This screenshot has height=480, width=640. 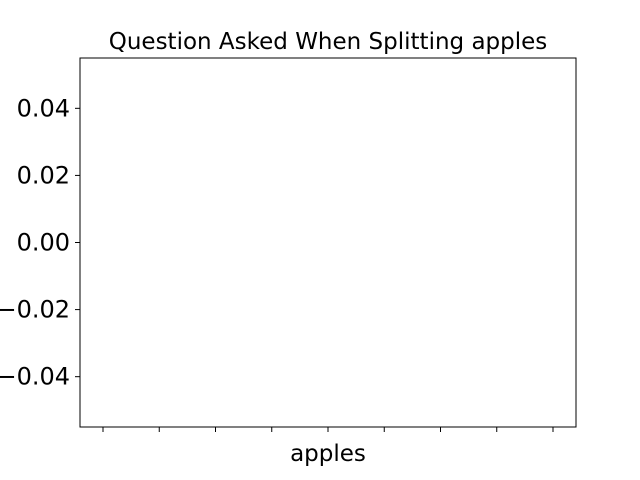 What do you see at coordinates (43, 108) in the screenshot?
I see `y-tick-label: 0.04` at bounding box center [43, 108].